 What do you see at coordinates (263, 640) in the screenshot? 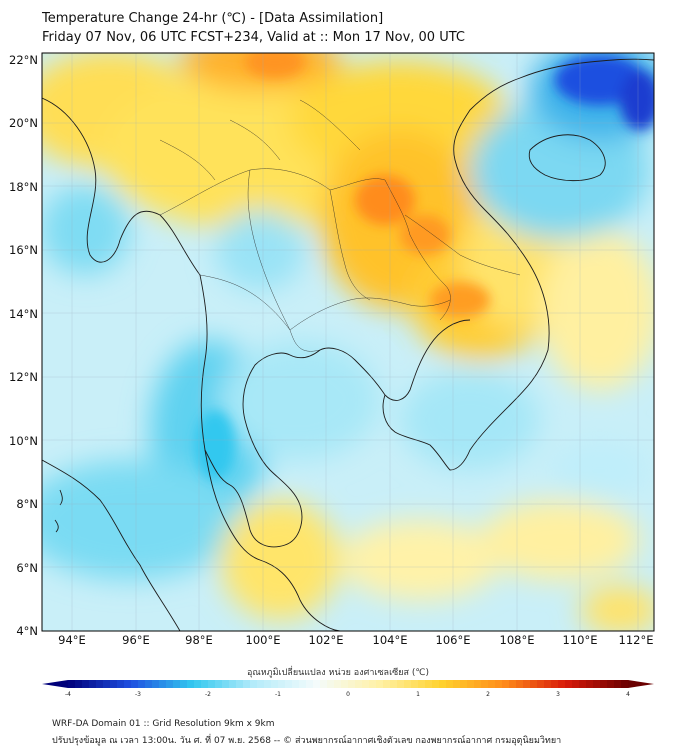
I see `lon-label: 100°E` at bounding box center [263, 640].